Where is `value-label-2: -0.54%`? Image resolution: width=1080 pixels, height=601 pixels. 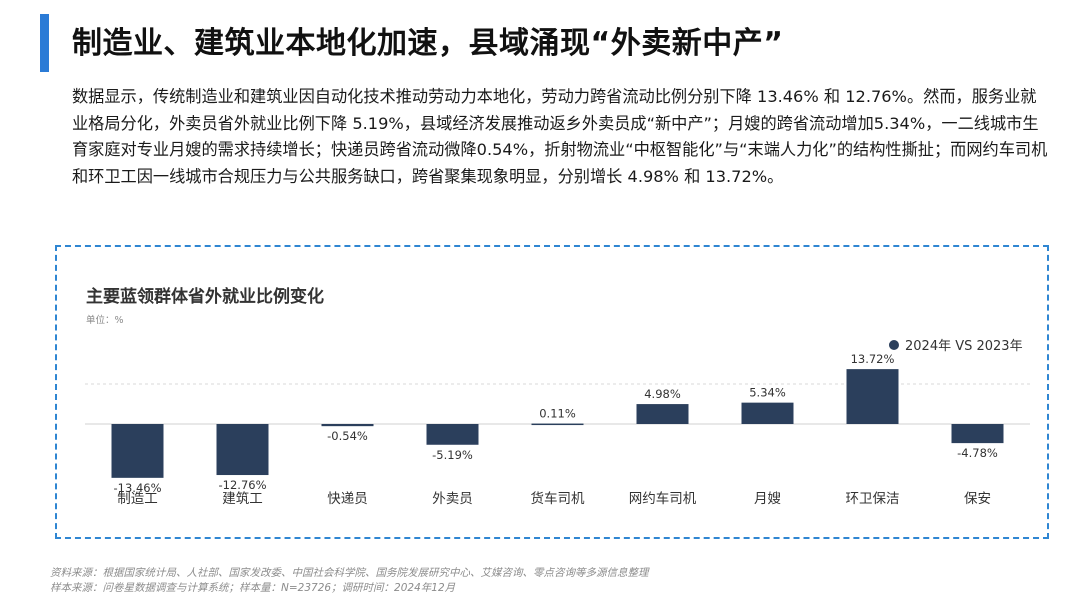 value-label-2: -0.54% is located at coordinates (347, 436).